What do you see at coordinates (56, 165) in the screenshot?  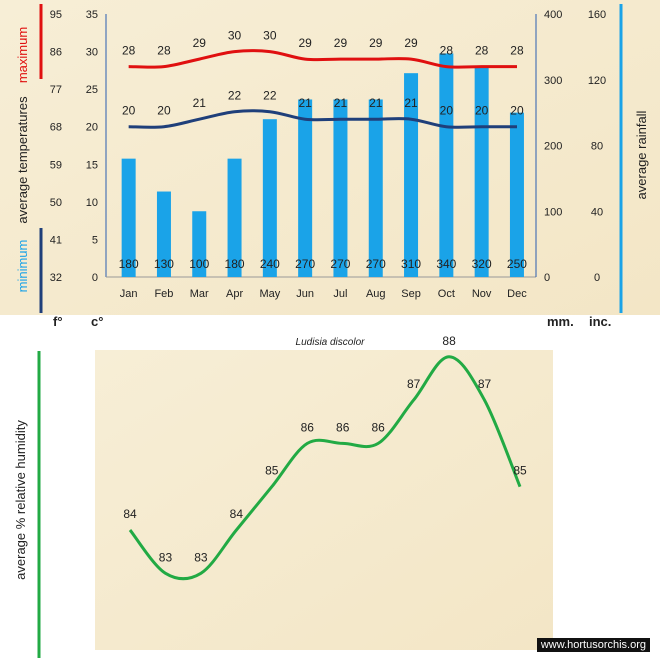 I see `fahrenheit-tick: 59` at bounding box center [56, 165].